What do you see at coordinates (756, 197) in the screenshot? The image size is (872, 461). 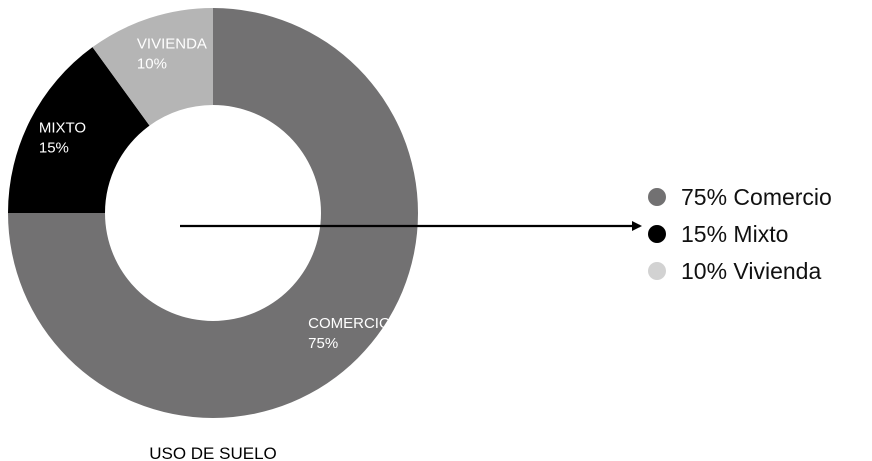 I see `legend-label-1: 75% Comercio` at bounding box center [756, 197].